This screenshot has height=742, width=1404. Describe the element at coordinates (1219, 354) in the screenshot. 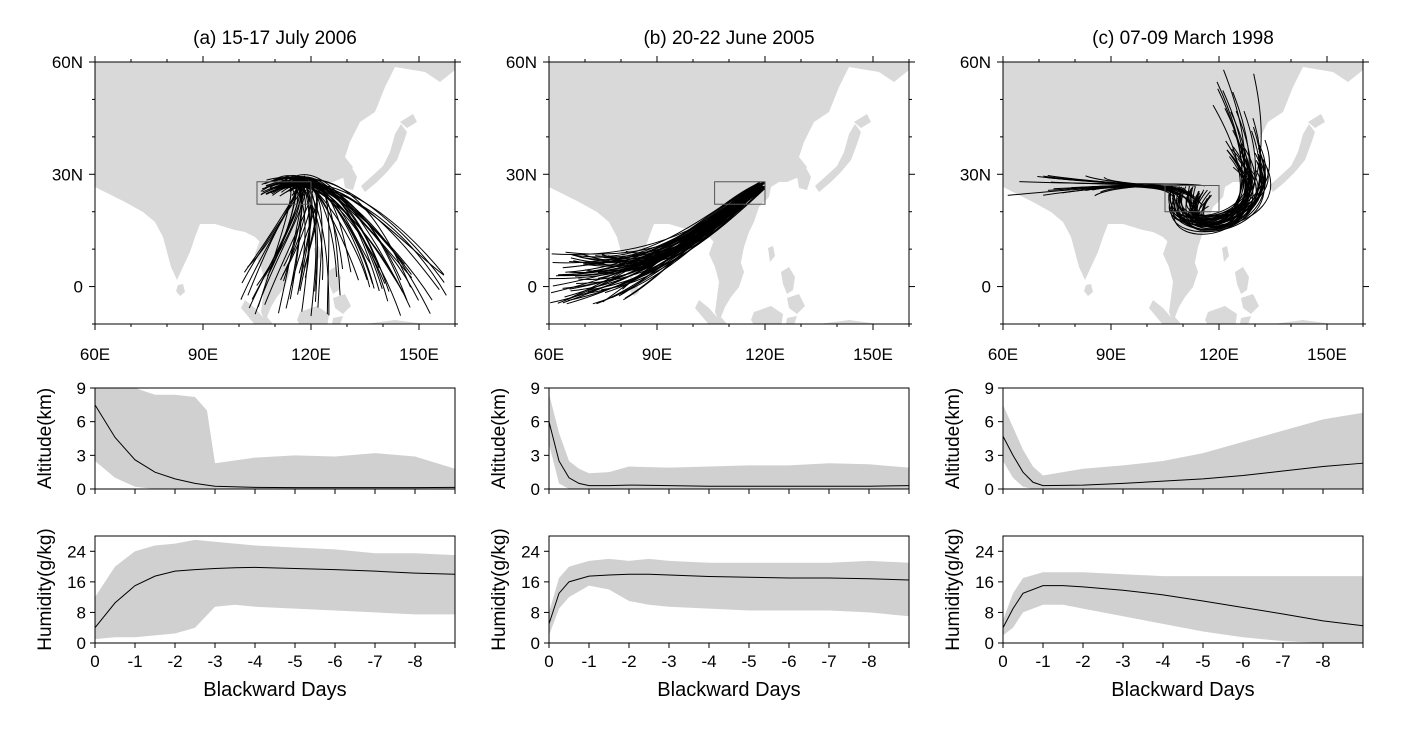

I see `lon-label: 120E` at that location.